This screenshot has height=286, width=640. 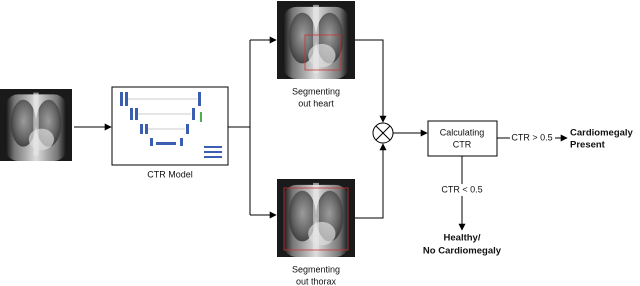 What do you see at coordinates (170, 174) in the screenshot?
I see `node-label: CTR Model` at bounding box center [170, 174].